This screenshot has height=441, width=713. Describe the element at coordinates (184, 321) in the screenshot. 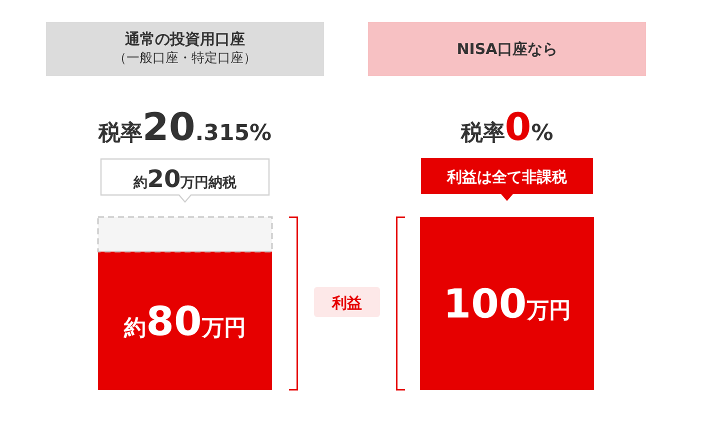

I see `data-label: 約80万円` at that location.